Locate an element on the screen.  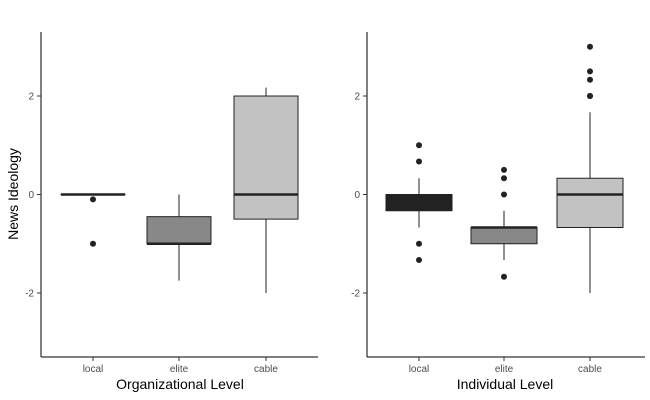
y-axis-title: News Ideology is located at coordinates (13, 194).